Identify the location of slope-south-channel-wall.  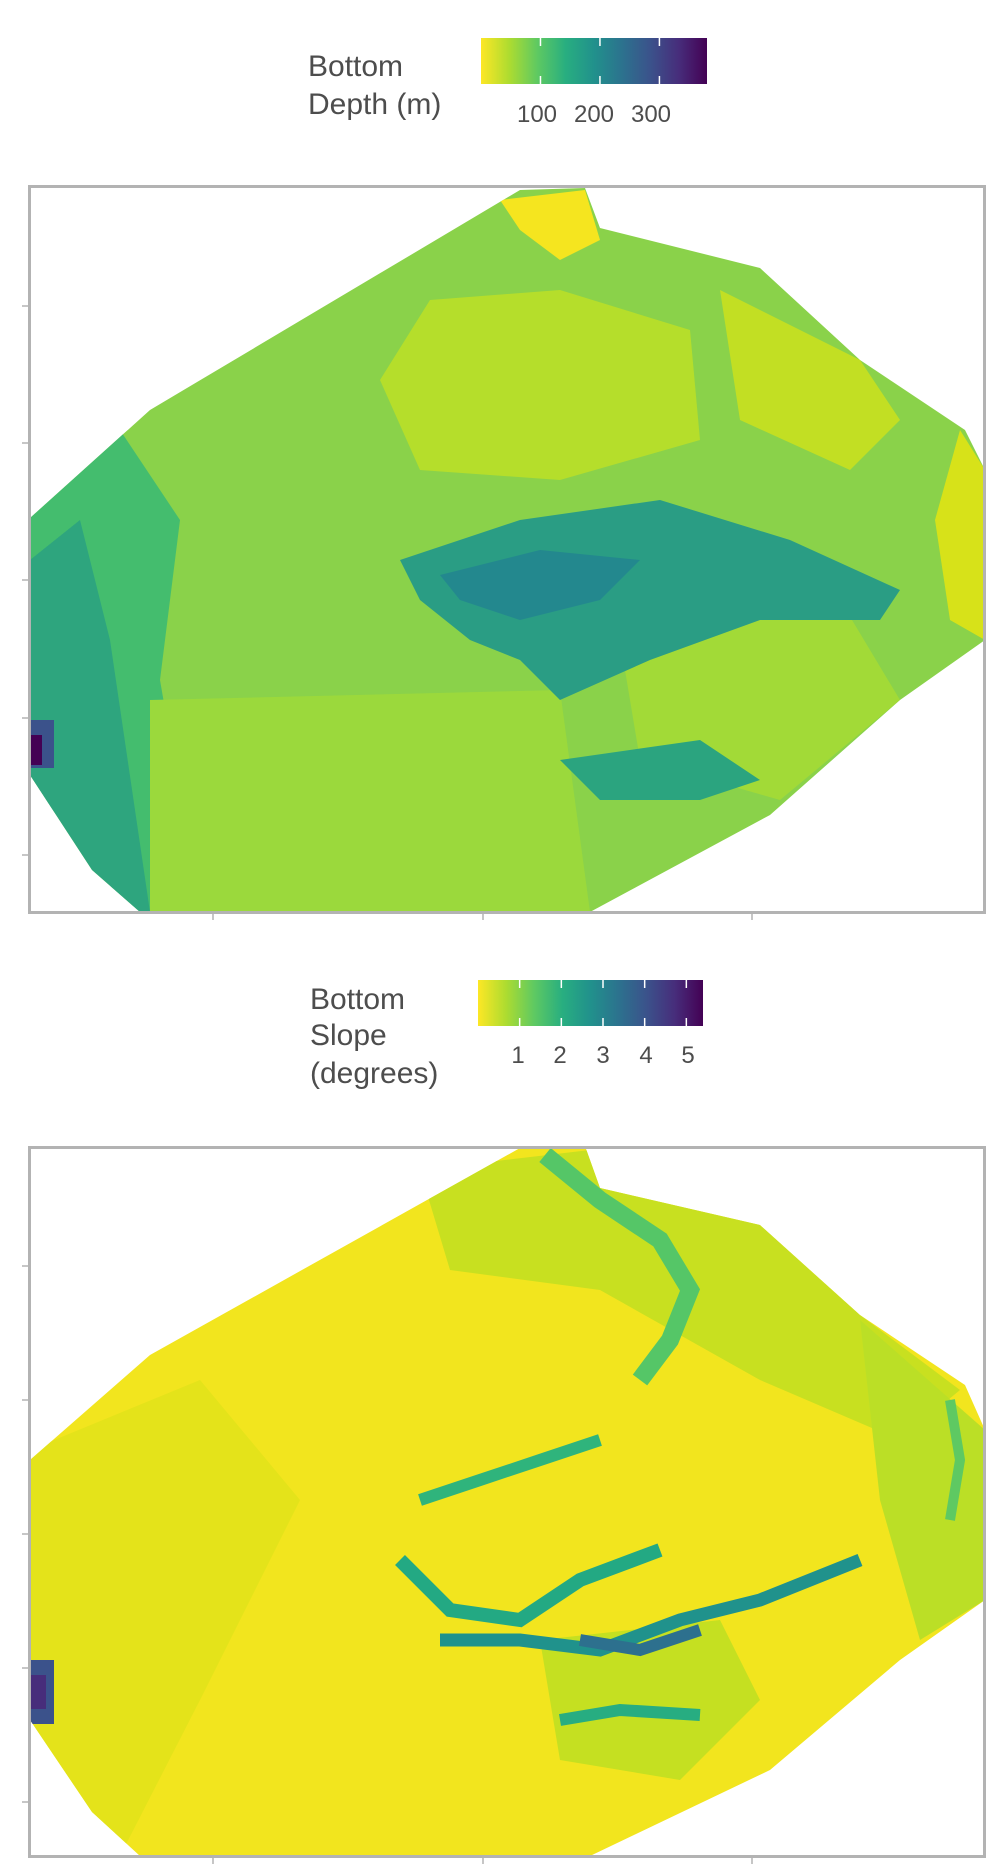
(630, 1714).